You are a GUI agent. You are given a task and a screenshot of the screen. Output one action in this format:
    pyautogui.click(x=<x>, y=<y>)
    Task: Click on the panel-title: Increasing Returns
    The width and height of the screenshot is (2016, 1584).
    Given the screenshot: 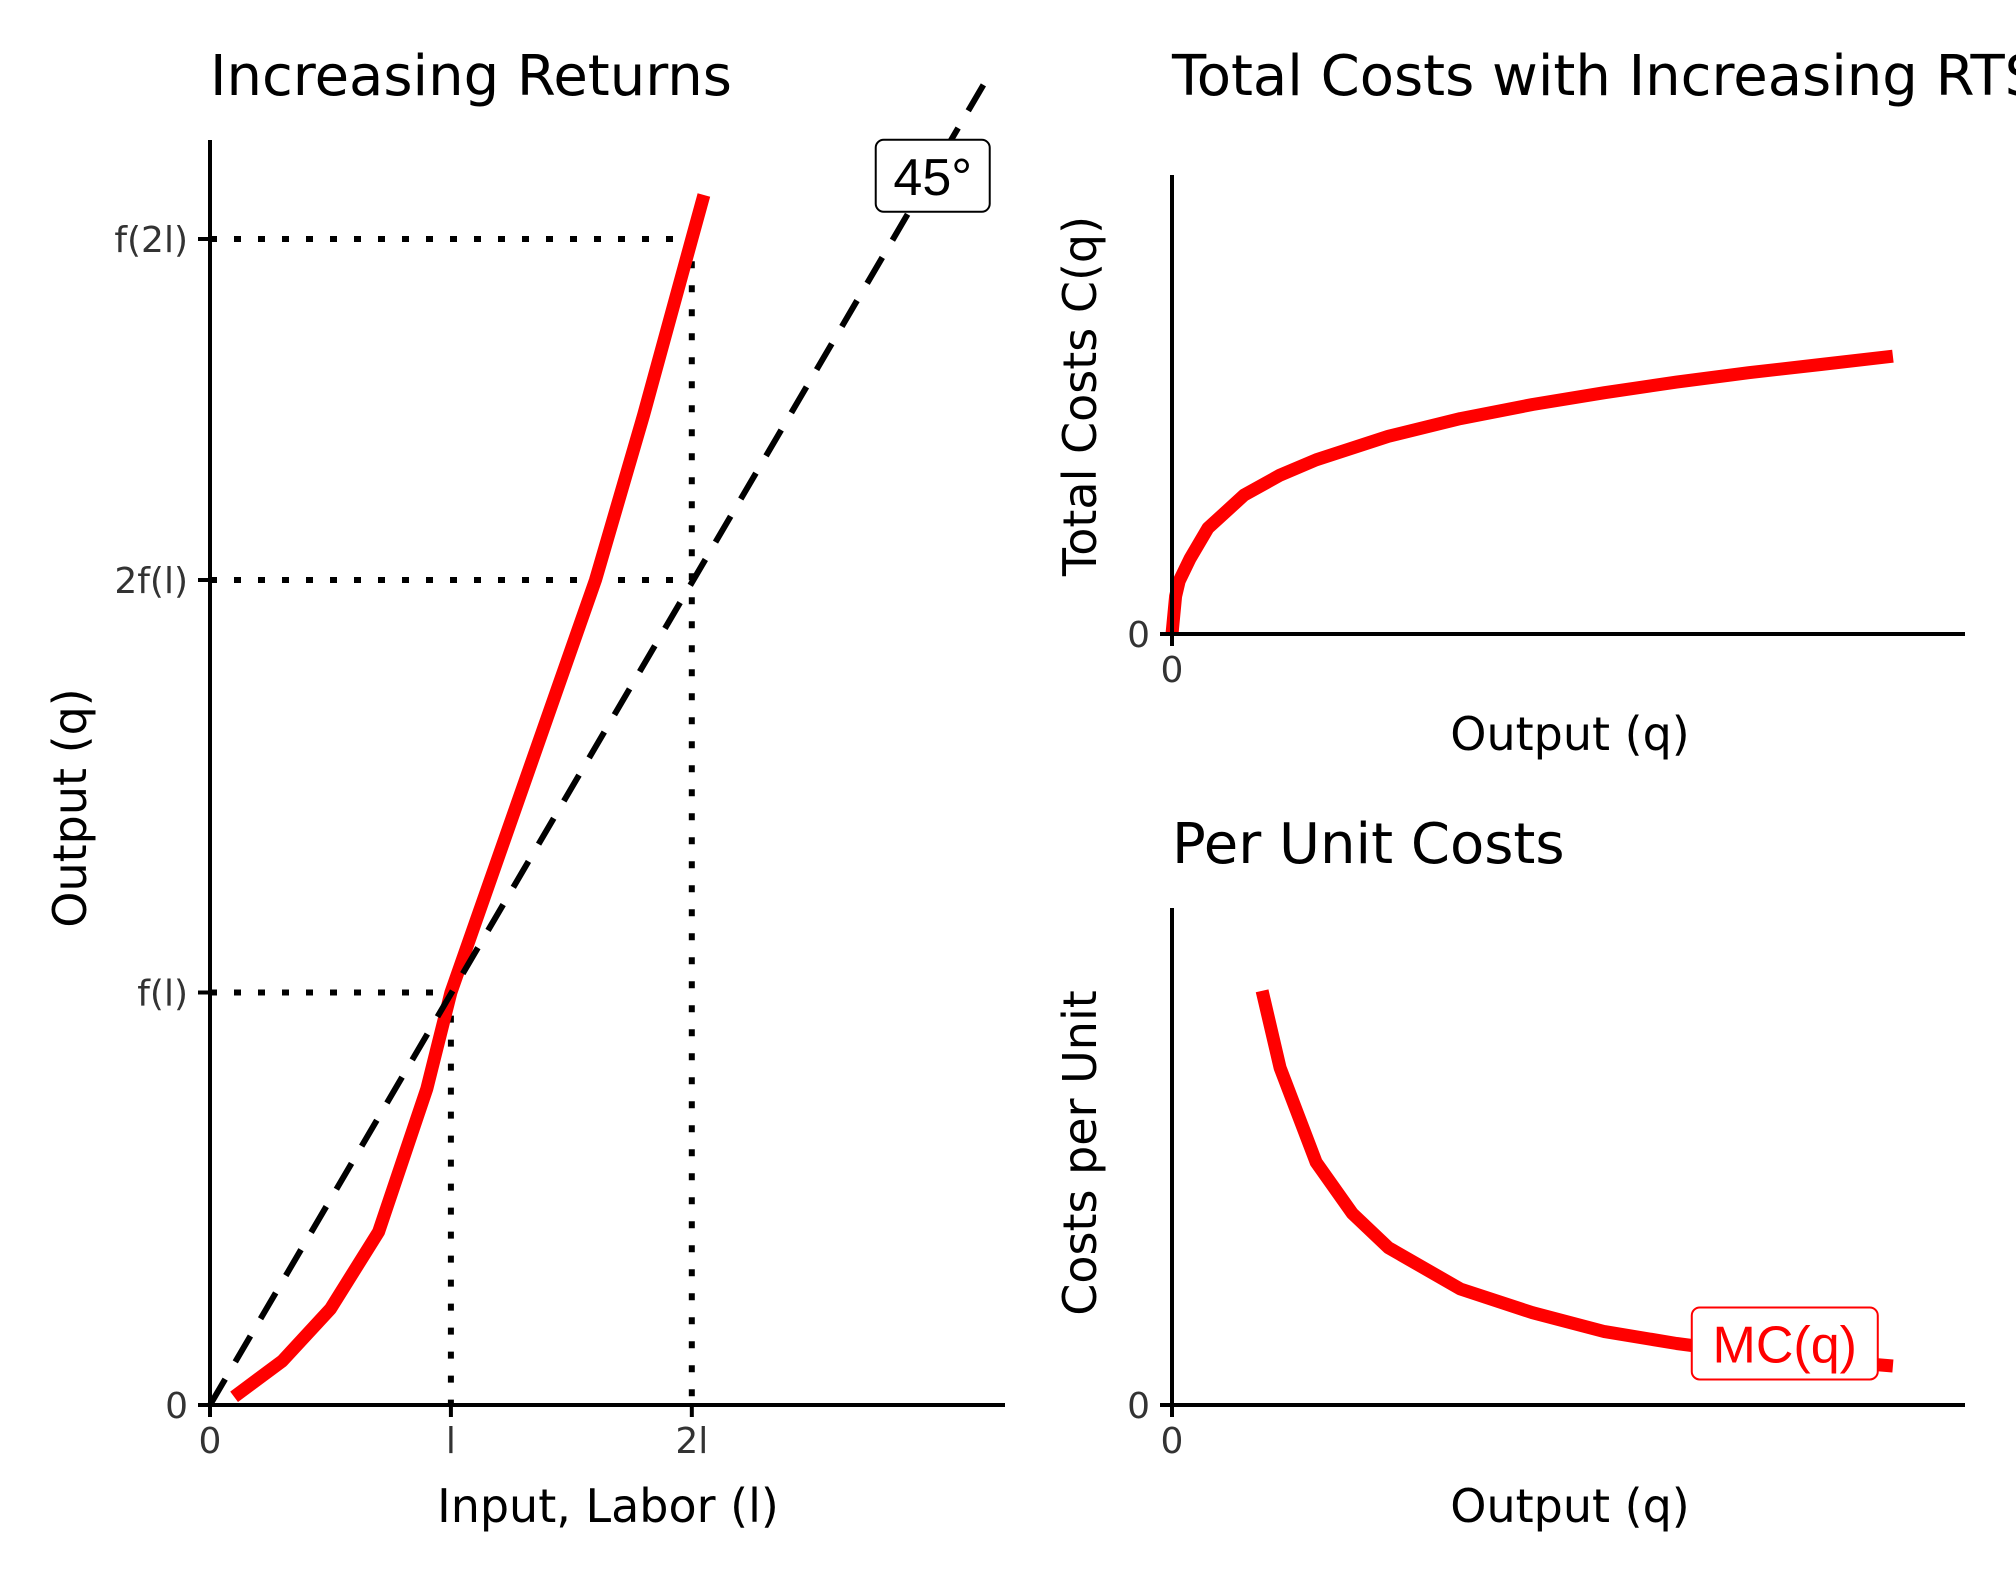 What is the action you would take?
    pyautogui.click(x=471, y=76)
    